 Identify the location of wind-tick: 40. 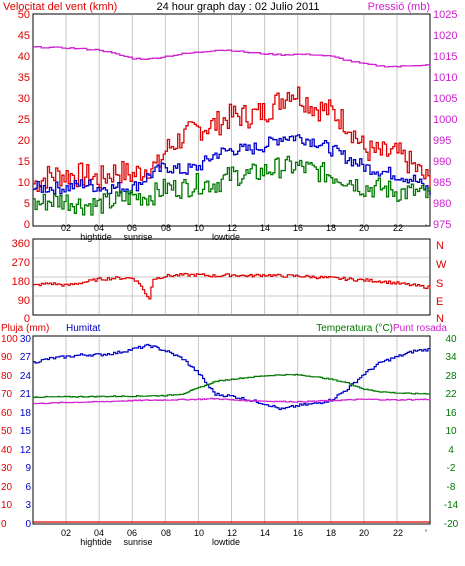
(24, 57).